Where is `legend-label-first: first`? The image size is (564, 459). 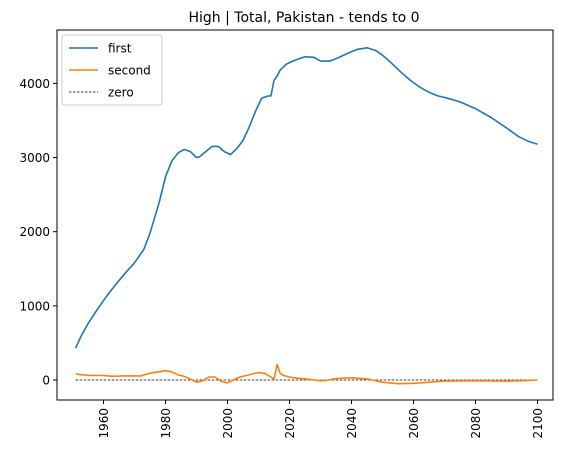
legend-label-first: first is located at coordinates (120, 49).